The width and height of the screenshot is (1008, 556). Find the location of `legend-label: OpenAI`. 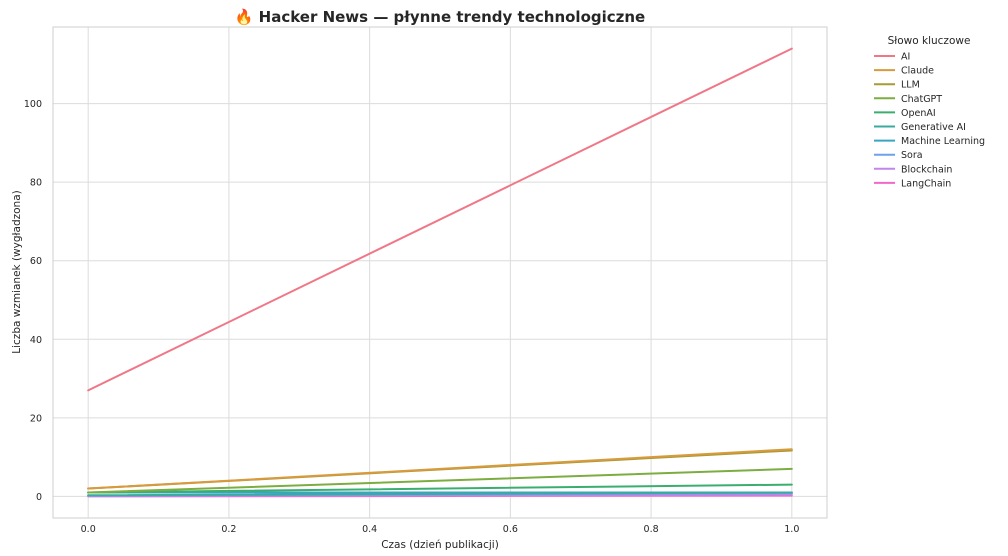

legend-label: OpenAI is located at coordinates (918, 113).